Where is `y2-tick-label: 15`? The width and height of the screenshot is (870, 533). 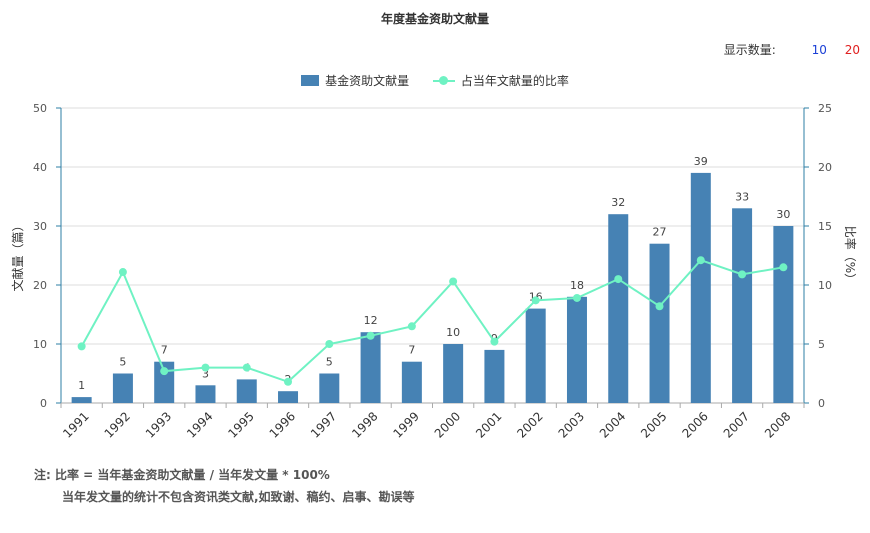 y2-tick-label: 15 is located at coordinates (825, 226).